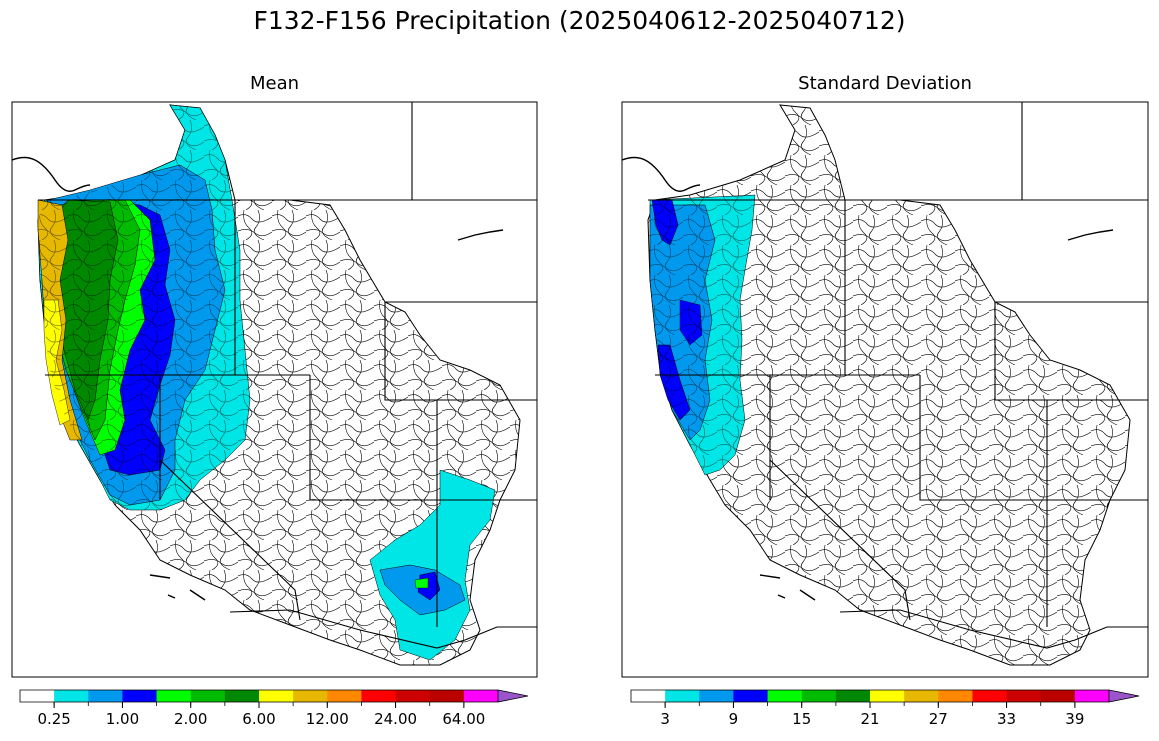 Image resolution: width=1159 pixels, height=741 pixels. I want to click on stddev-colorbar-tick-label: 27, so click(938, 719).